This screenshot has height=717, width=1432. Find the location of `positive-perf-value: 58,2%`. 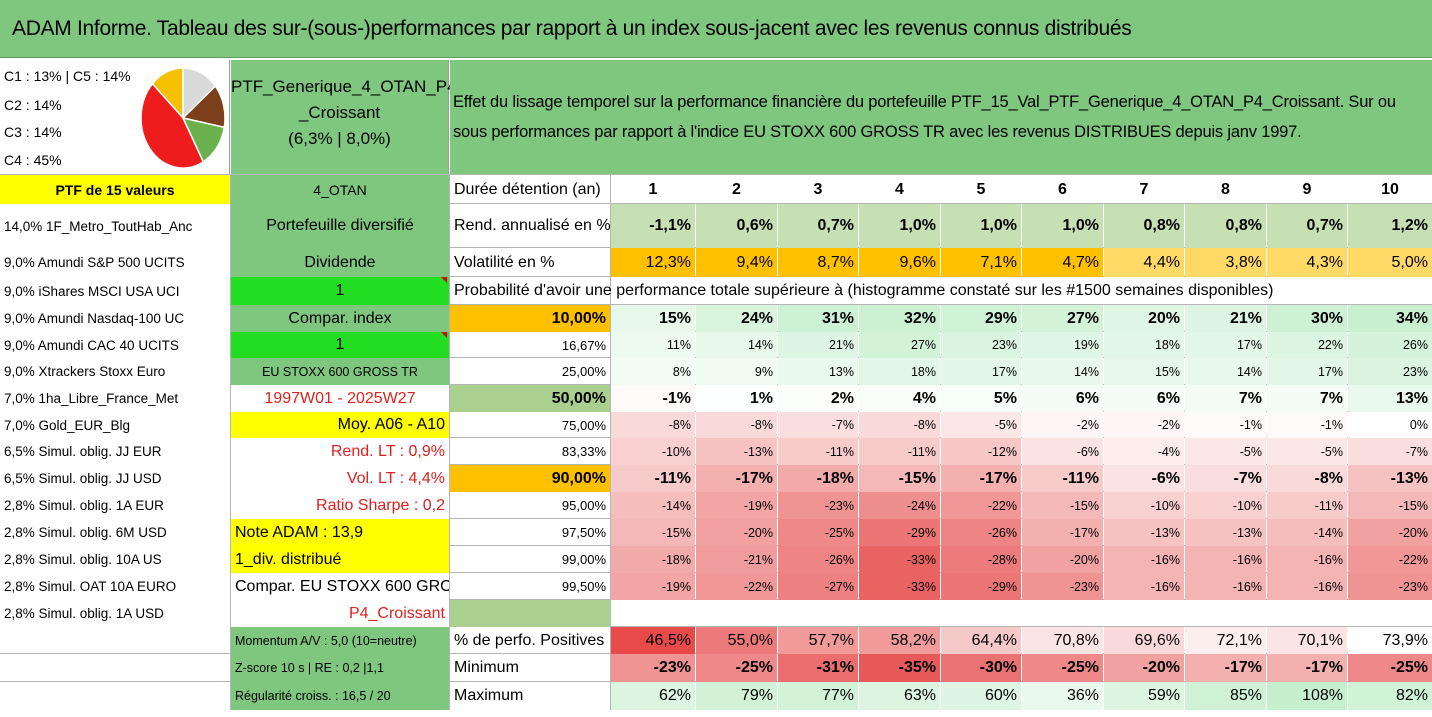

positive-perf-value: 58,2% is located at coordinates (899, 640).